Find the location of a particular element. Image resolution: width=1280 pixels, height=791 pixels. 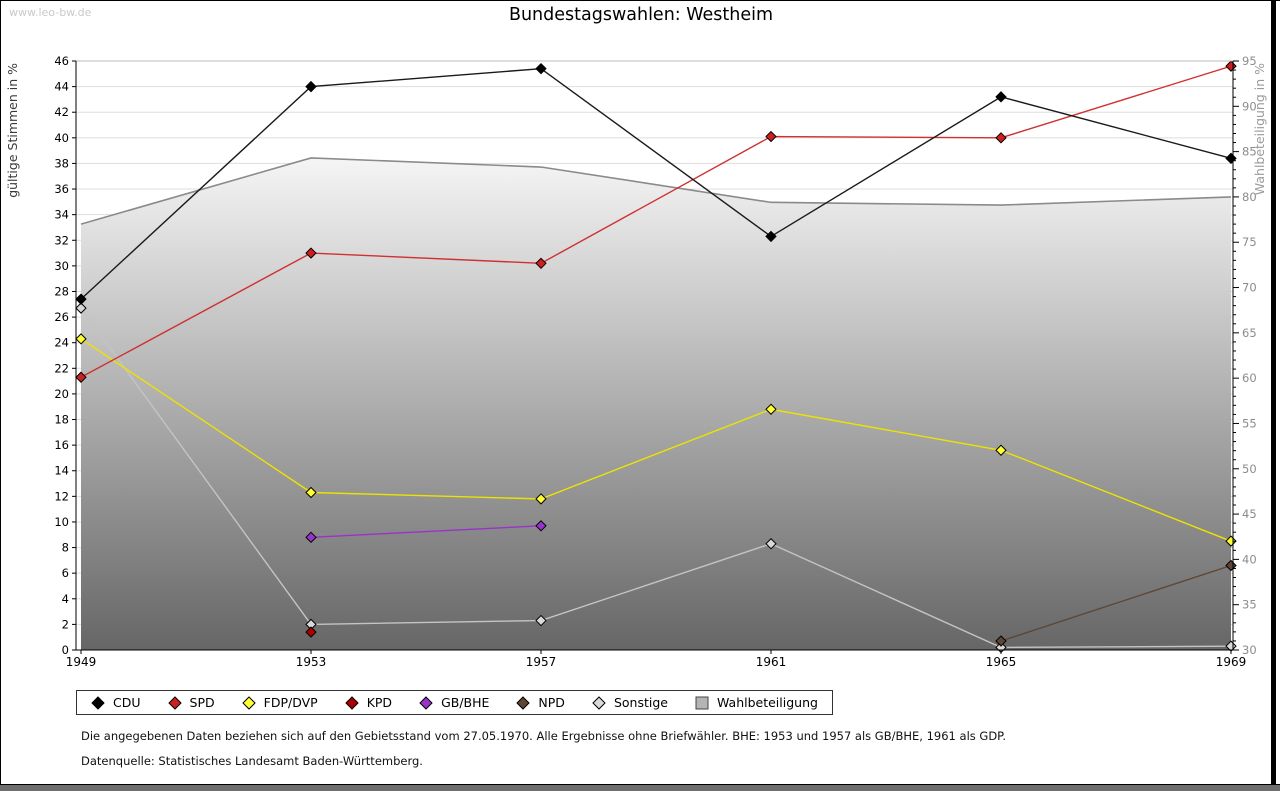

svg-text: 1949 is located at coordinates (81, 662).